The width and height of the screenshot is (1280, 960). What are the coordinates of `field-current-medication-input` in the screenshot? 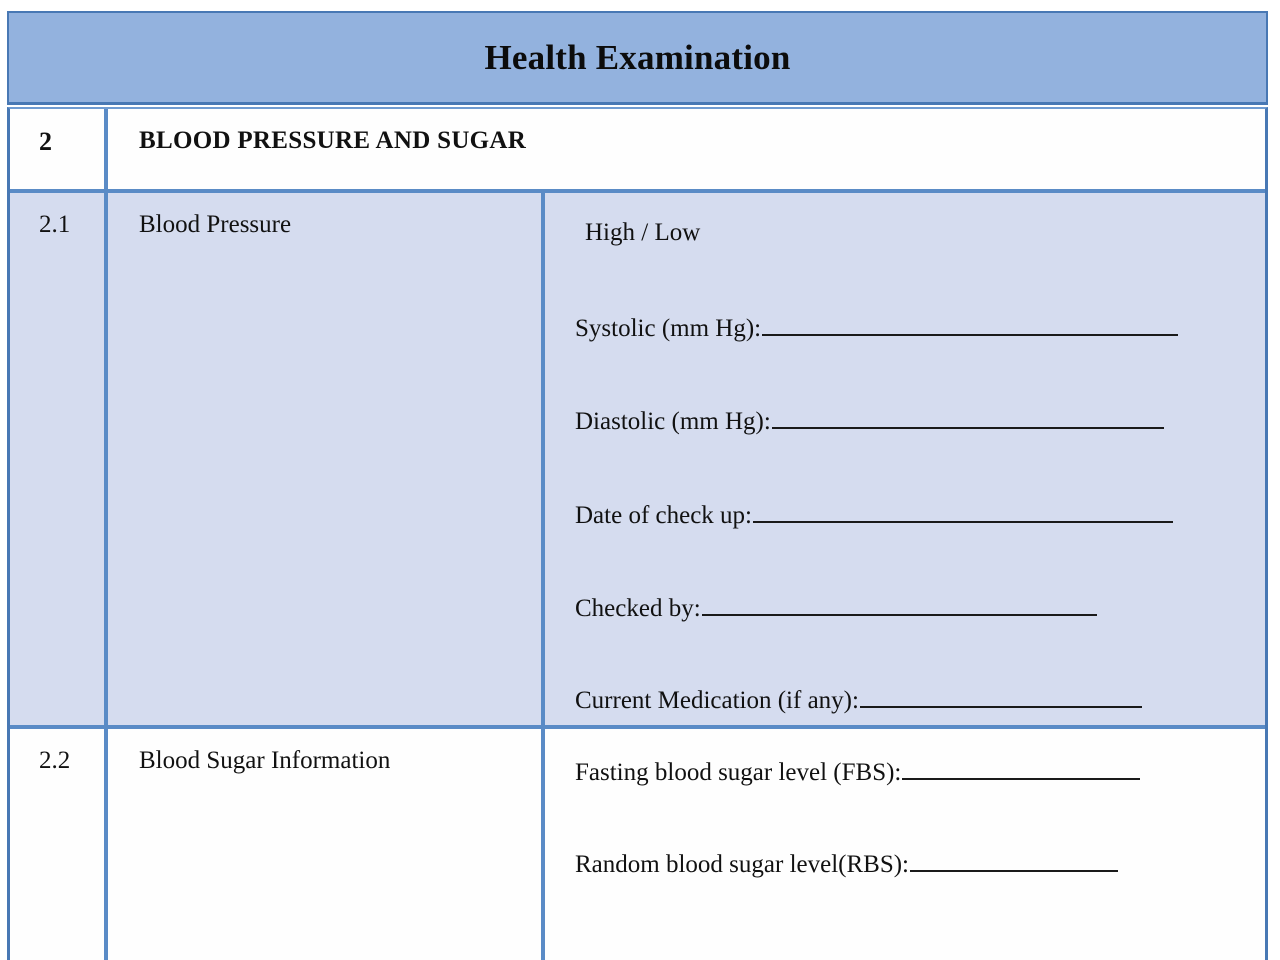 It's located at (1000, 695).